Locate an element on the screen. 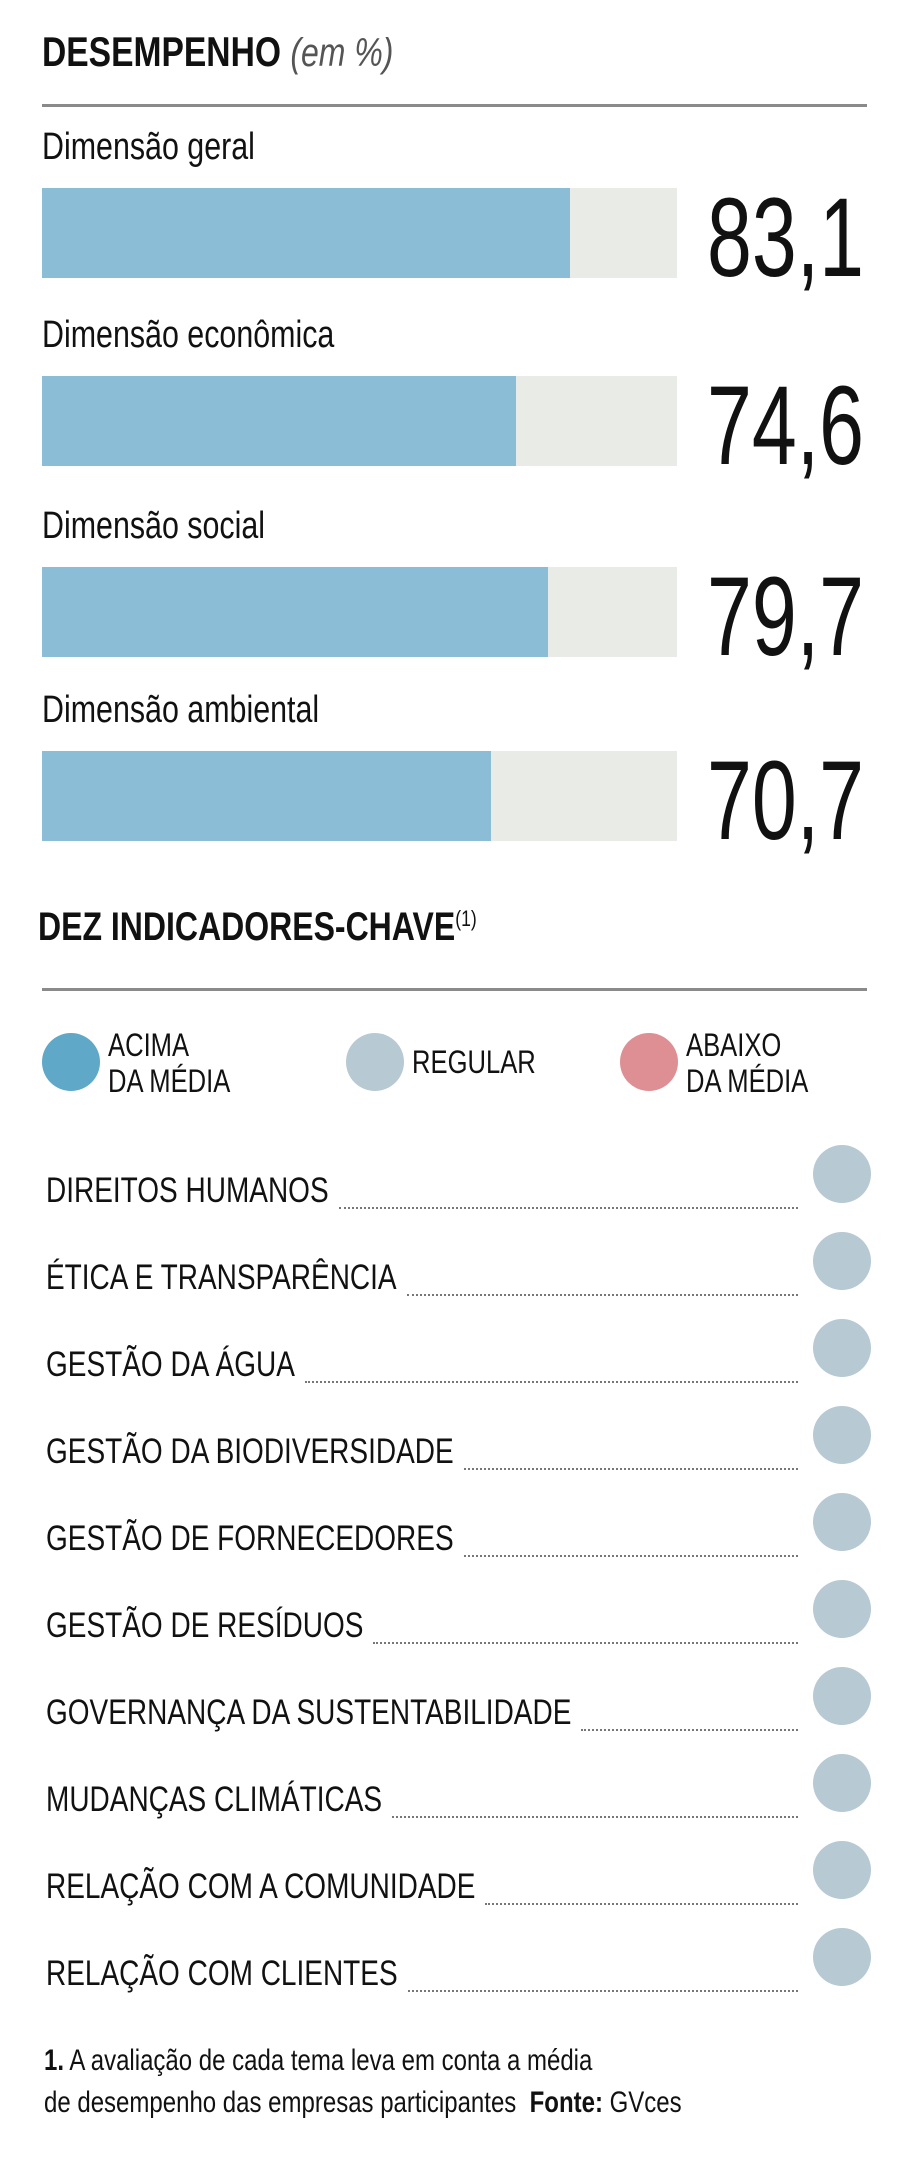 This screenshot has width=906, height=2160. bar-value: 70,7 is located at coordinates (785, 800).